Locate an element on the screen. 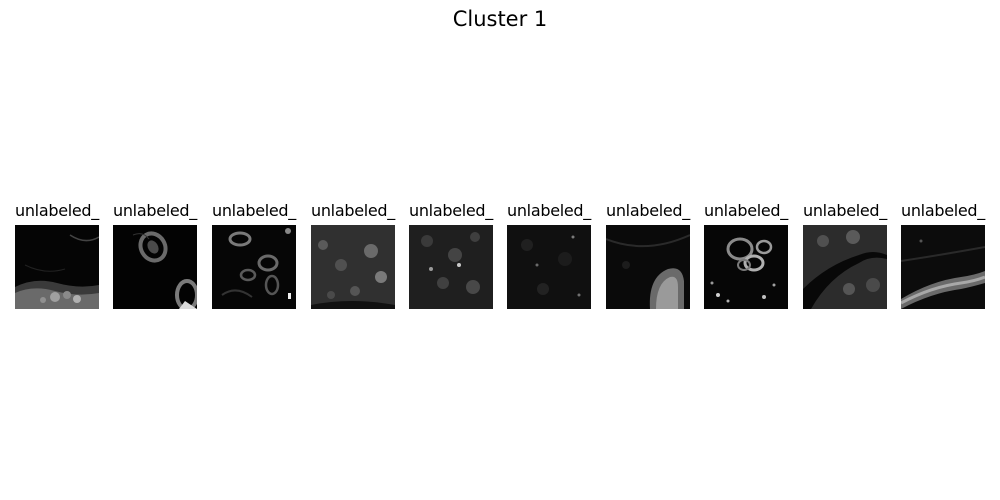  image-panel-3: unlabeled_ is located at coordinates (254, 254).